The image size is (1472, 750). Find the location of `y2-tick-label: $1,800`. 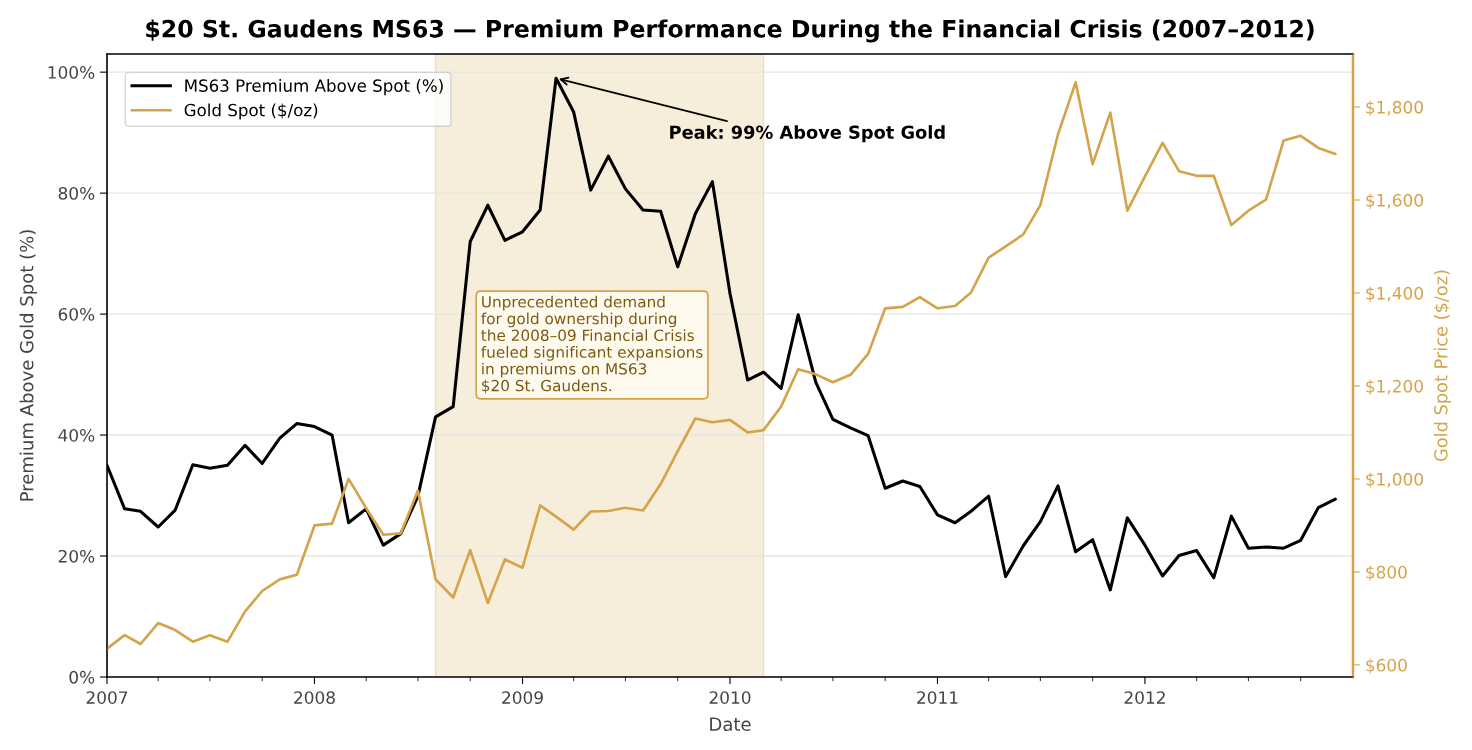

y2-tick-label: $1,800 is located at coordinates (1394, 108).